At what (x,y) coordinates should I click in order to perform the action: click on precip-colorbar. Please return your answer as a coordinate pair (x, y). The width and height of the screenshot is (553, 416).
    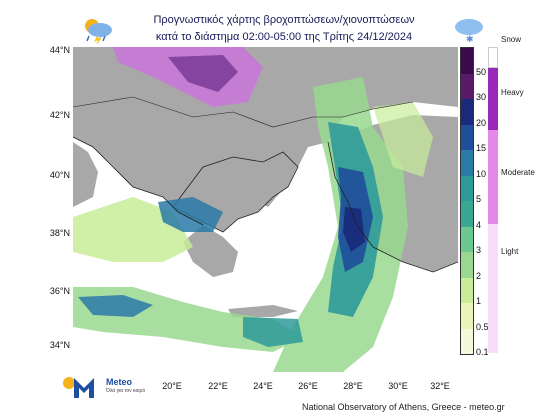
    Looking at the image, I should click on (467, 201).